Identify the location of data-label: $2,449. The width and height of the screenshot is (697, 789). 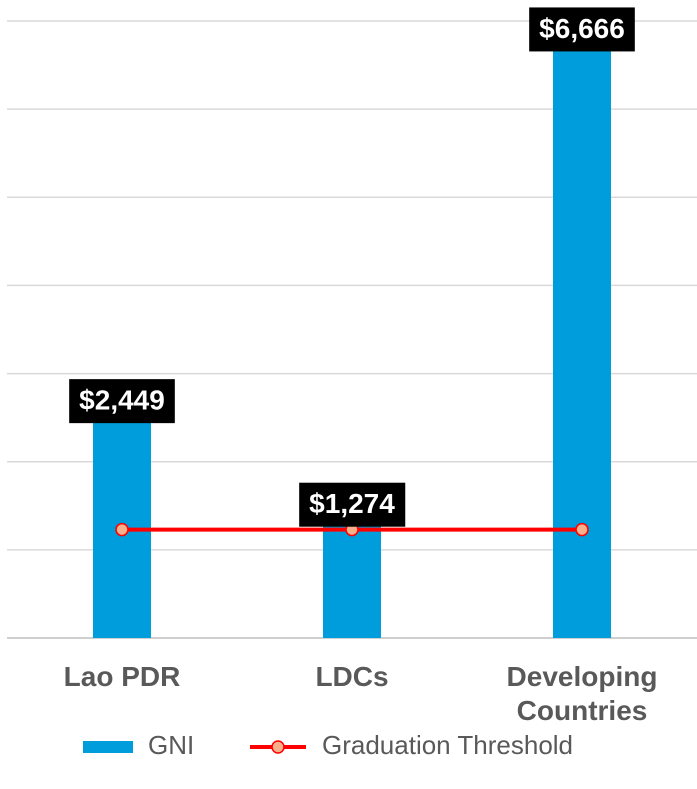
(122, 400).